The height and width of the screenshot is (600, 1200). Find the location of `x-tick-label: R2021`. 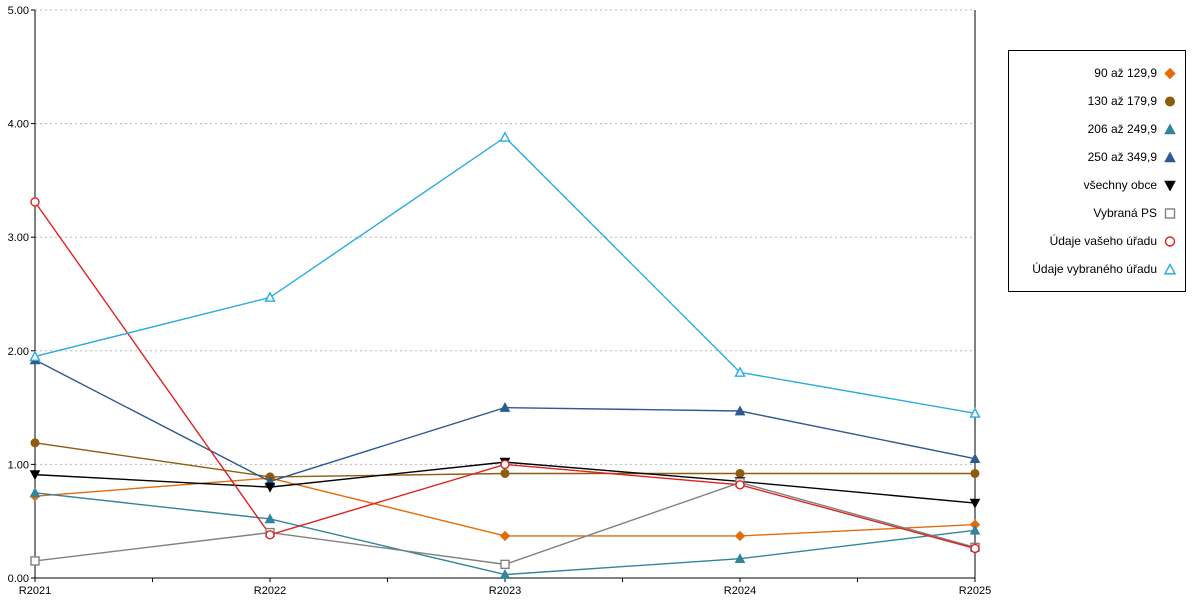

x-tick-label: R2021 is located at coordinates (35, 591).